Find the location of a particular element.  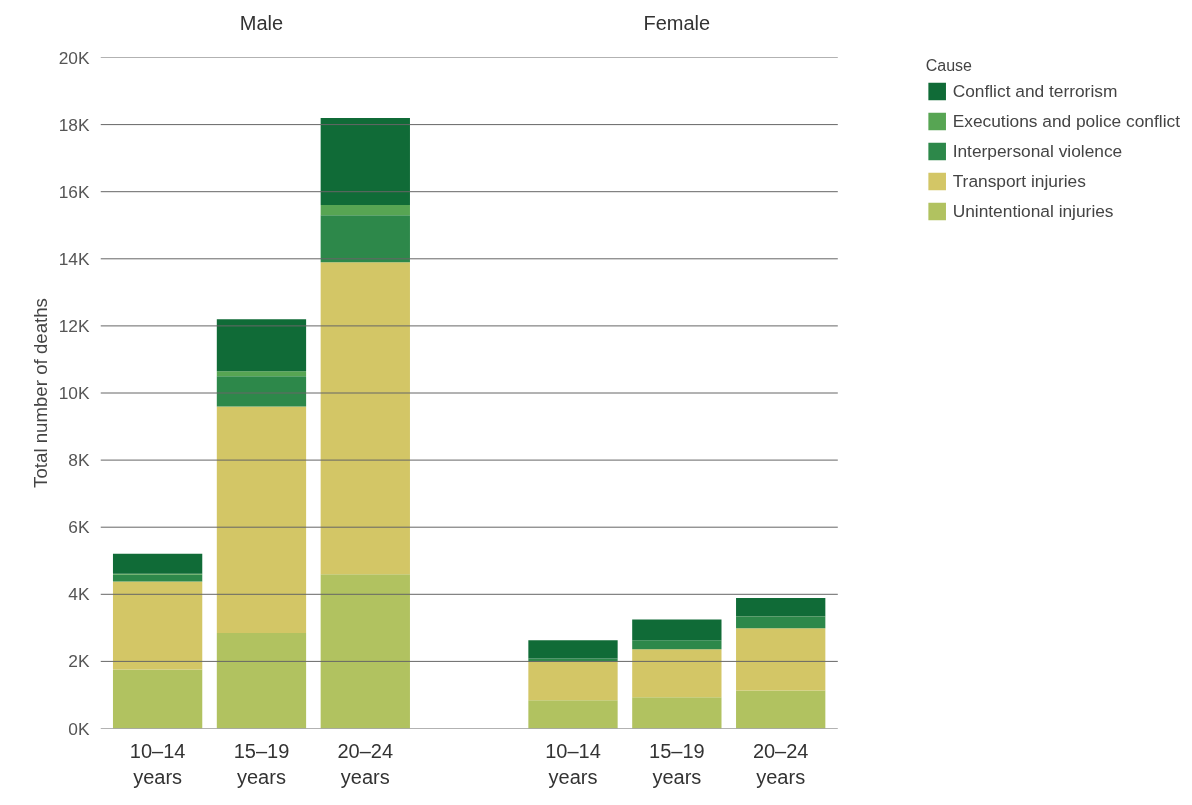

y-tick-label: 10K is located at coordinates (74, 393).